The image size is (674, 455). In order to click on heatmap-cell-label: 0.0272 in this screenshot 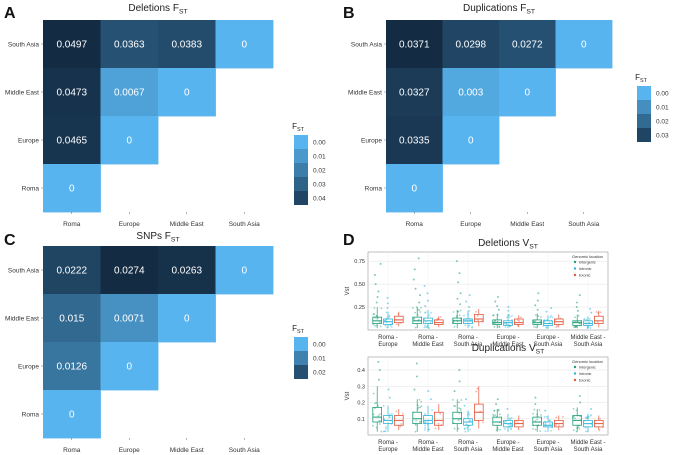, I will do `click(527, 45)`.